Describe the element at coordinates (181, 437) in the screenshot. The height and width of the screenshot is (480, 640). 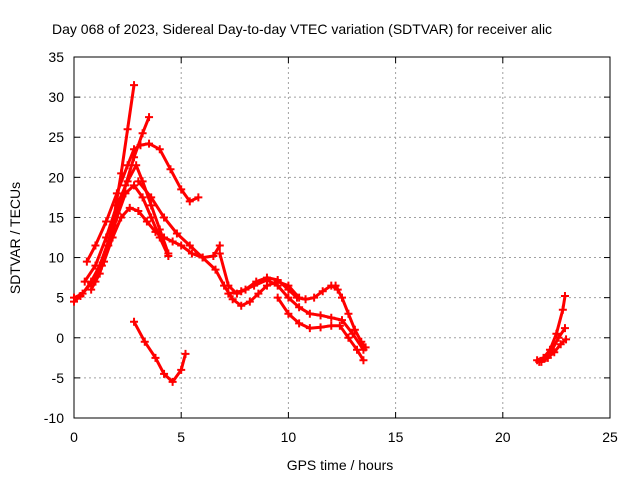
I see `x-tick-label: 5` at that location.